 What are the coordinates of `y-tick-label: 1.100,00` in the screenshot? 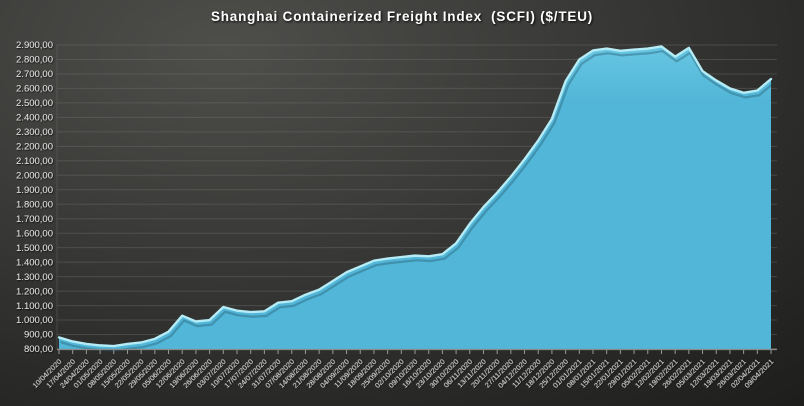 It's located at (34, 306).